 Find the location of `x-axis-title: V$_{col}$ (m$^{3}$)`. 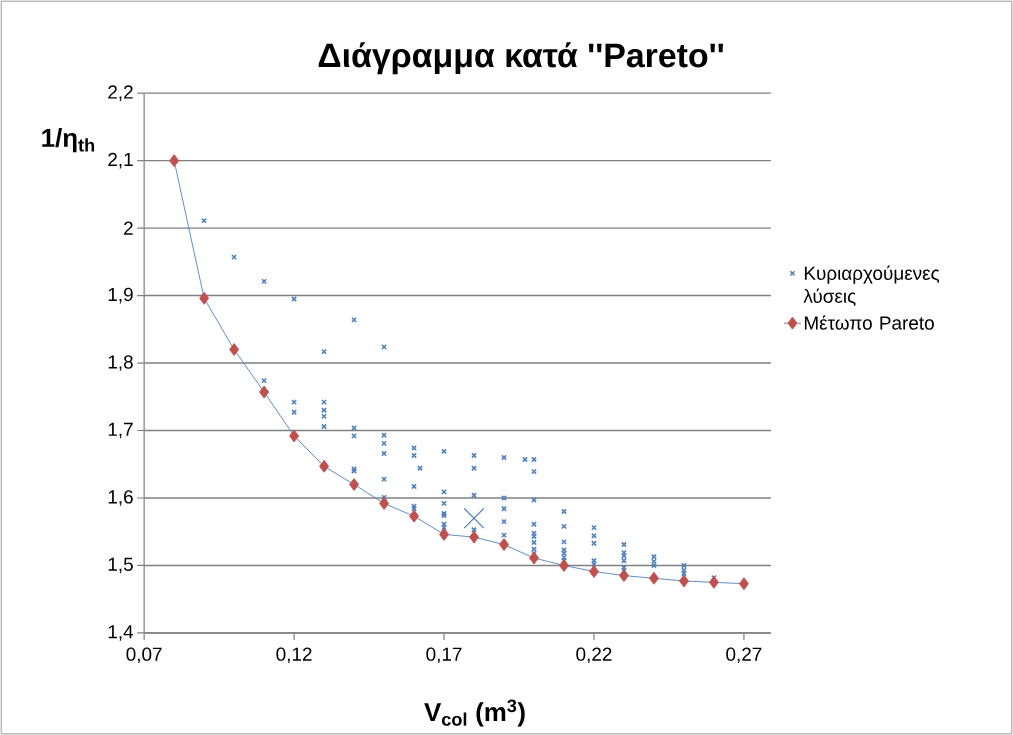

x-axis-title: V$_{col}$ (m$^{3}$) is located at coordinates (474, 713).